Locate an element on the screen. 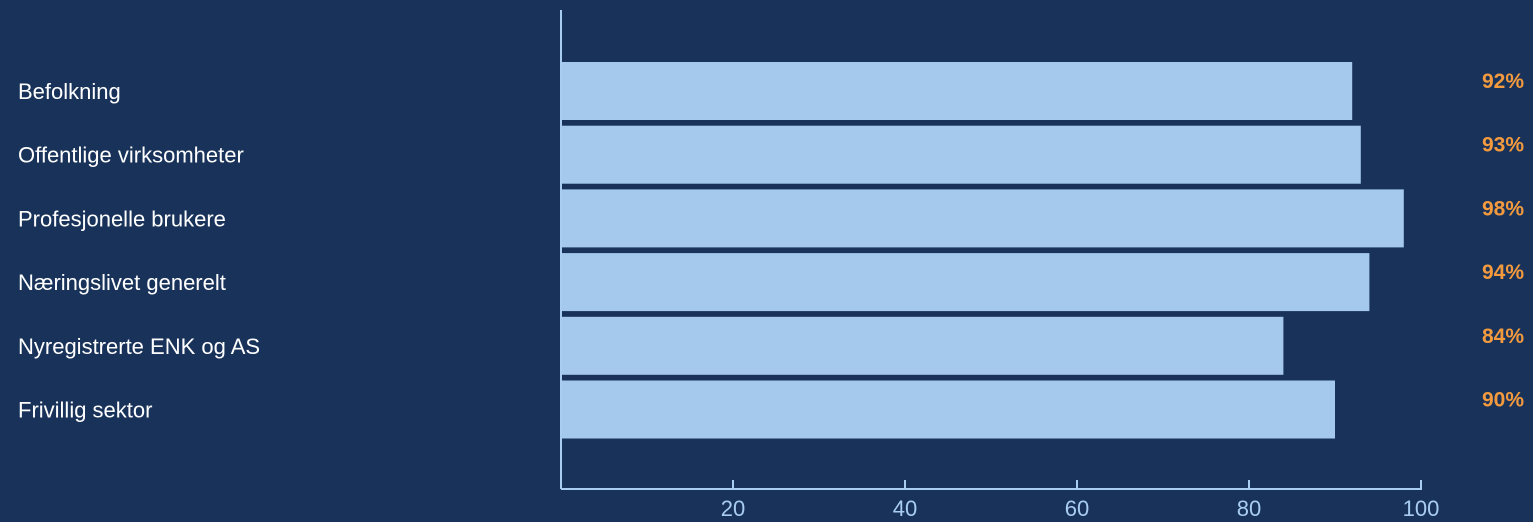 The height and width of the screenshot is (522, 1533). category-label: Næringslivet generelt is located at coordinates (122, 282).